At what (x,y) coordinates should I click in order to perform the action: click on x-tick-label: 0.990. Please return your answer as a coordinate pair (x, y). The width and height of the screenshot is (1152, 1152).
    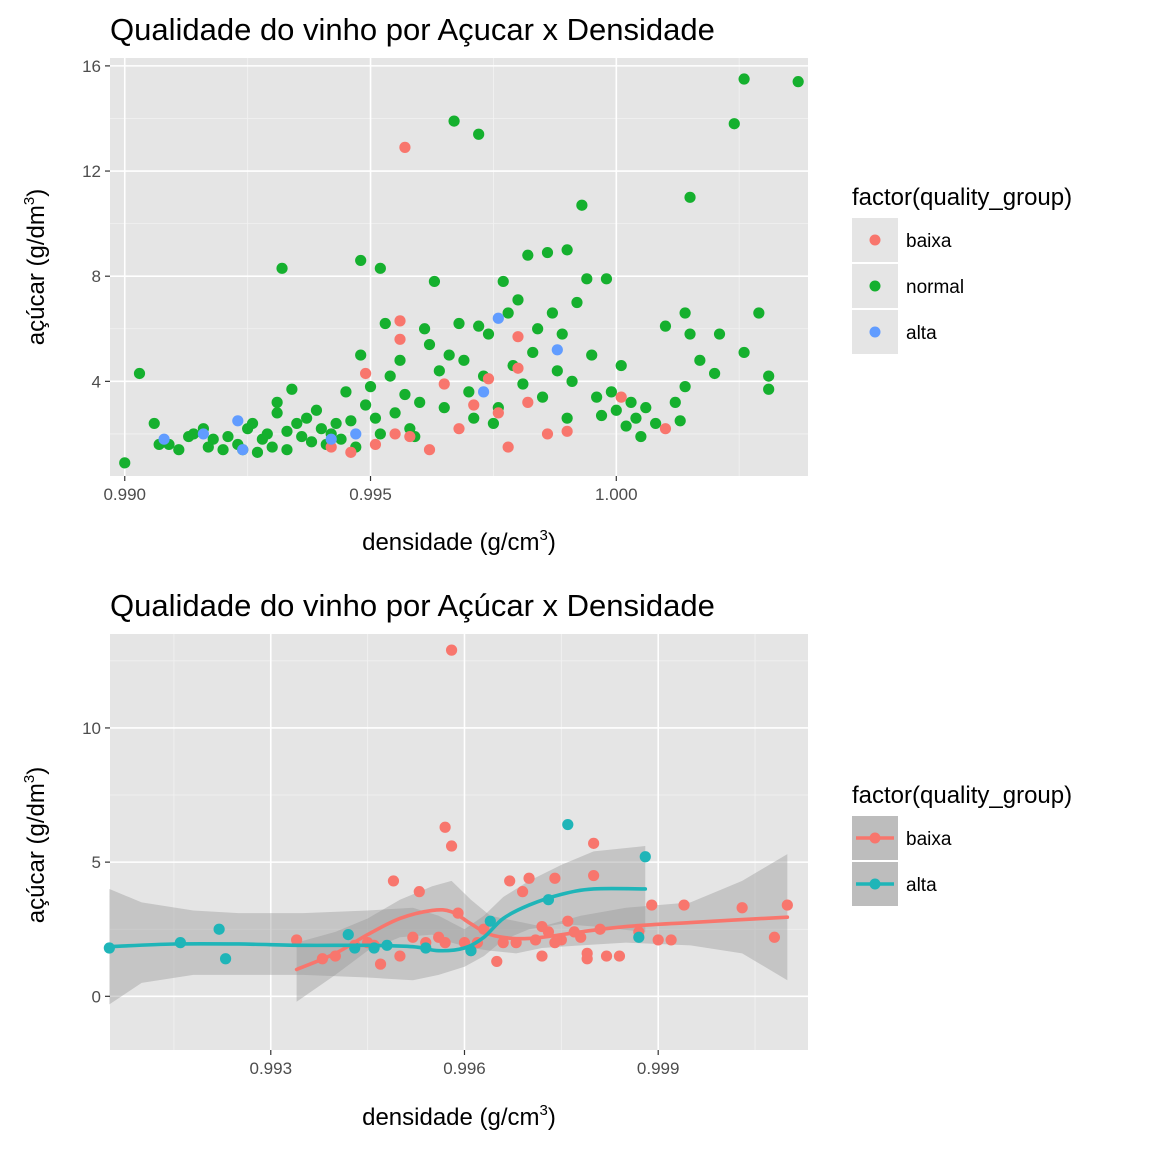
    Looking at the image, I should click on (124, 494).